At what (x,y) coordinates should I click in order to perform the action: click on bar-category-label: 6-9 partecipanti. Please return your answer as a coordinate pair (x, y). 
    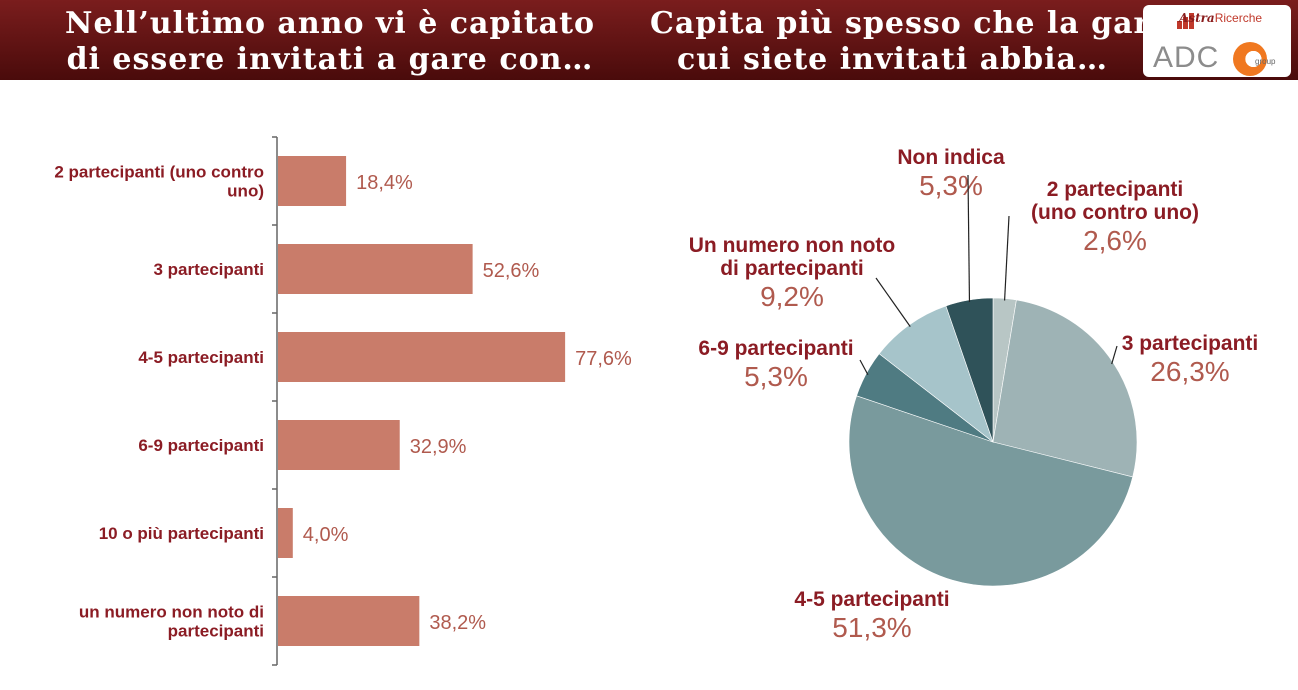
    Looking at the image, I should click on (201, 445).